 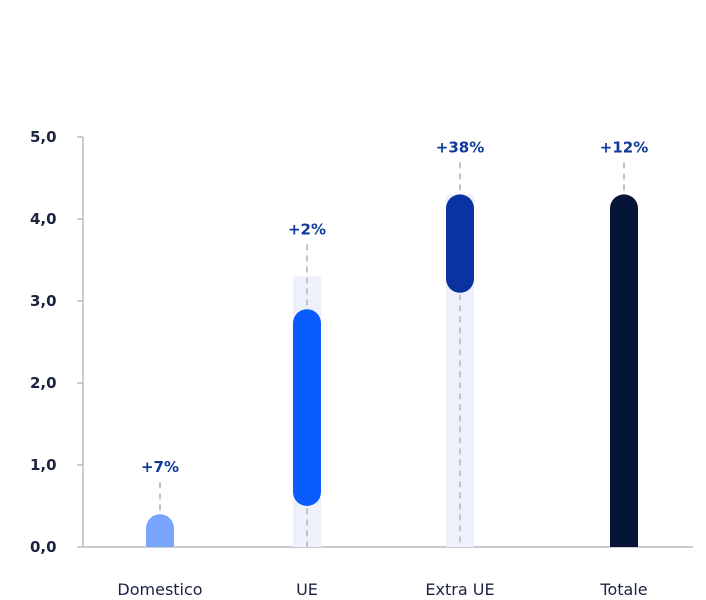 I want to click on category-label: Totale, so click(x=623, y=589).